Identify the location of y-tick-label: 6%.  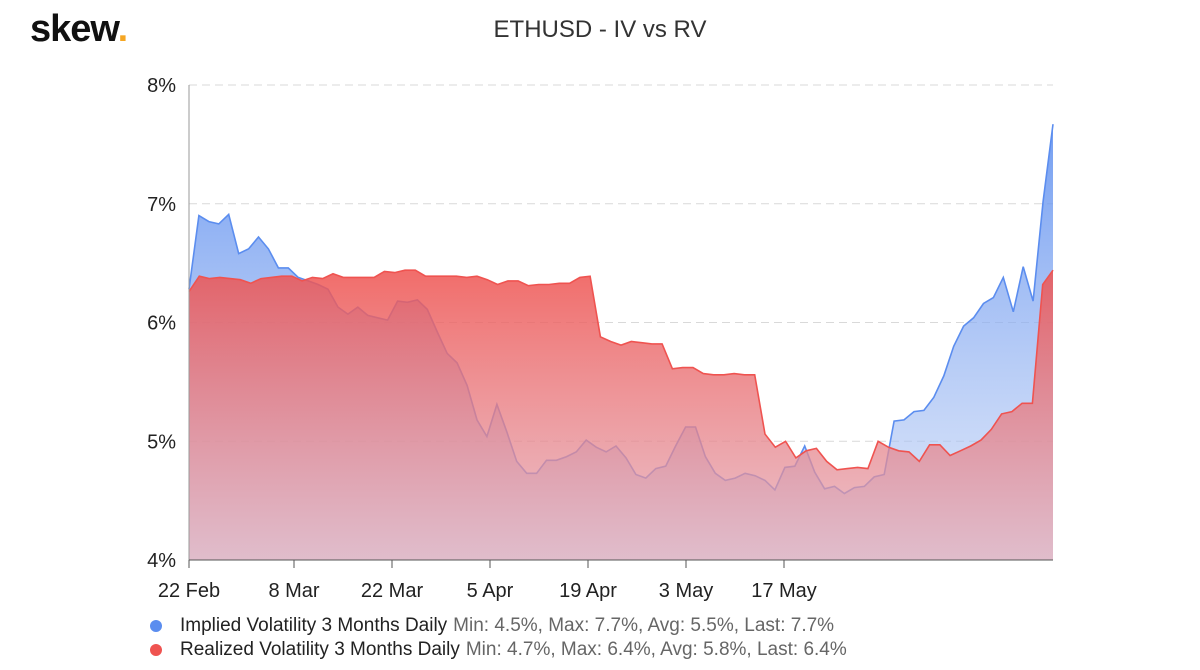
(161, 324).